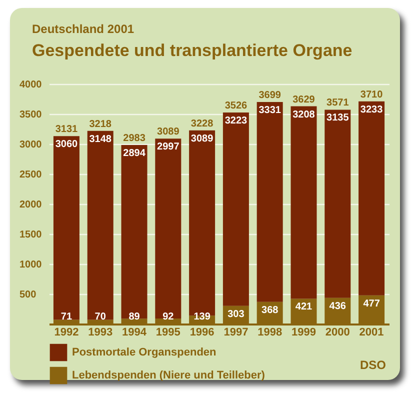 This screenshot has width=420, height=395. I want to click on data-label: 89, so click(134, 316).